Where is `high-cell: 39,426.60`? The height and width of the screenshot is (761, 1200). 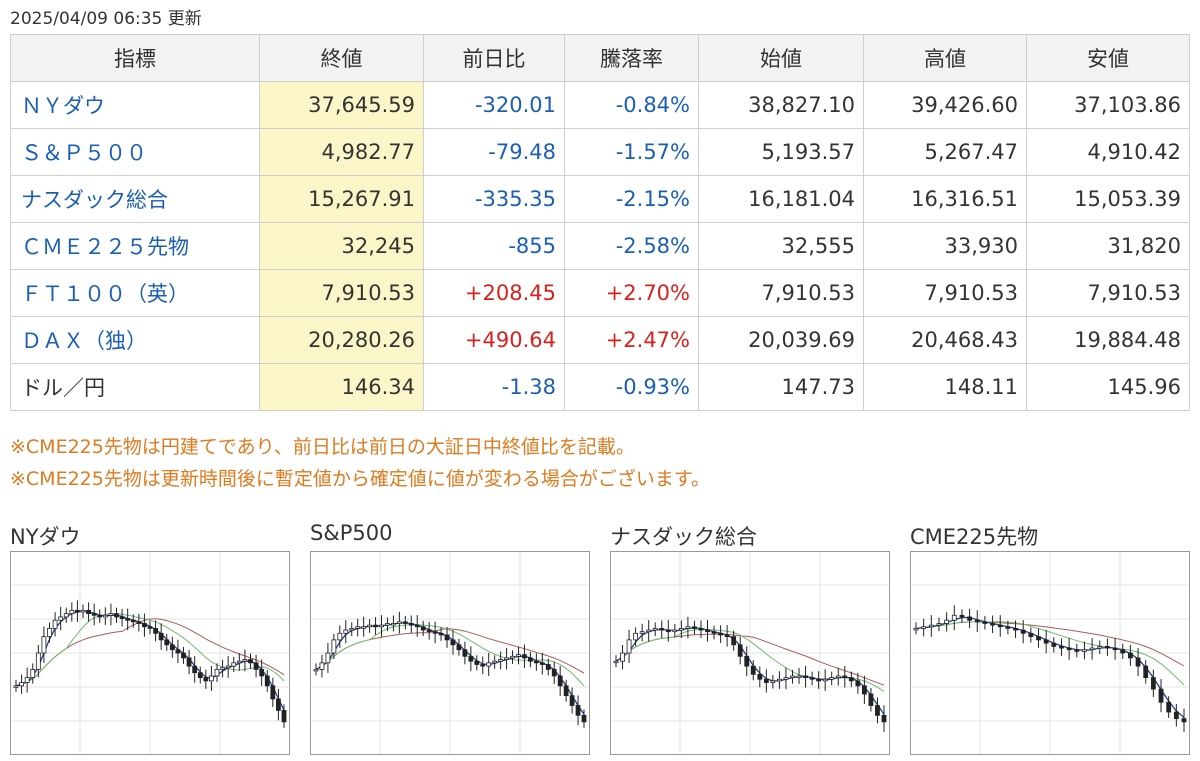 high-cell: 39,426.60 is located at coordinates (945, 105).